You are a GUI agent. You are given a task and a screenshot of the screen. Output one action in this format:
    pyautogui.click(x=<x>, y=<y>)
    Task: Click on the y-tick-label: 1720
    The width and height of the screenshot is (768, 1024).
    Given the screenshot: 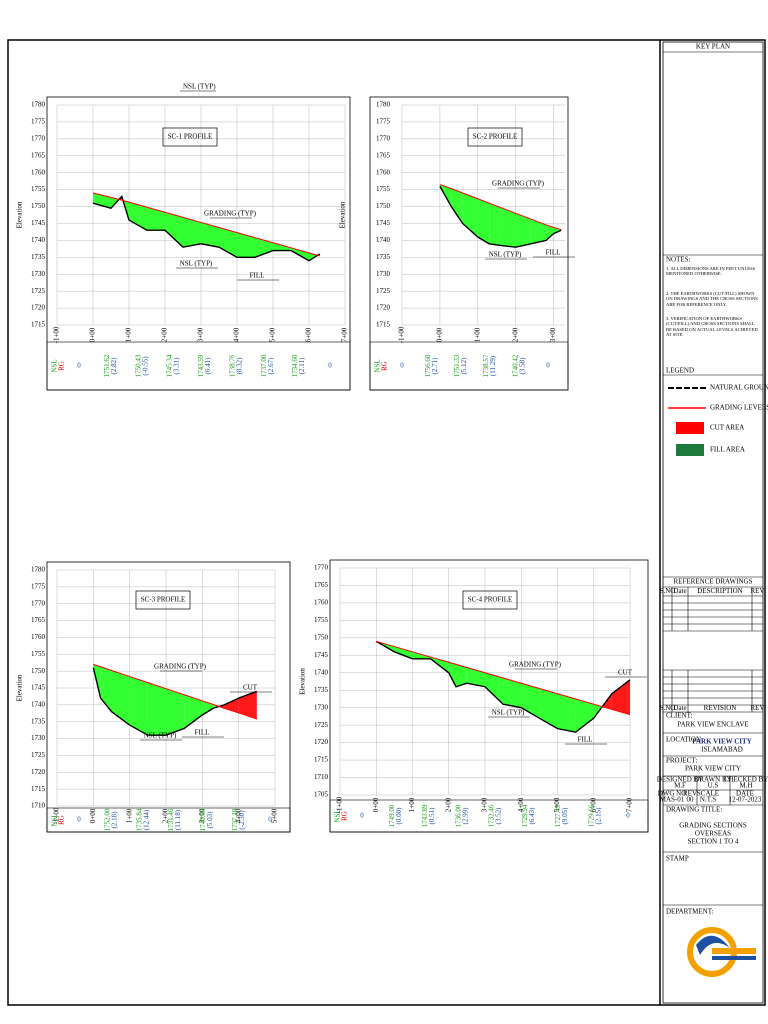 What is the action you would take?
    pyautogui.click(x=383, y=308)
    